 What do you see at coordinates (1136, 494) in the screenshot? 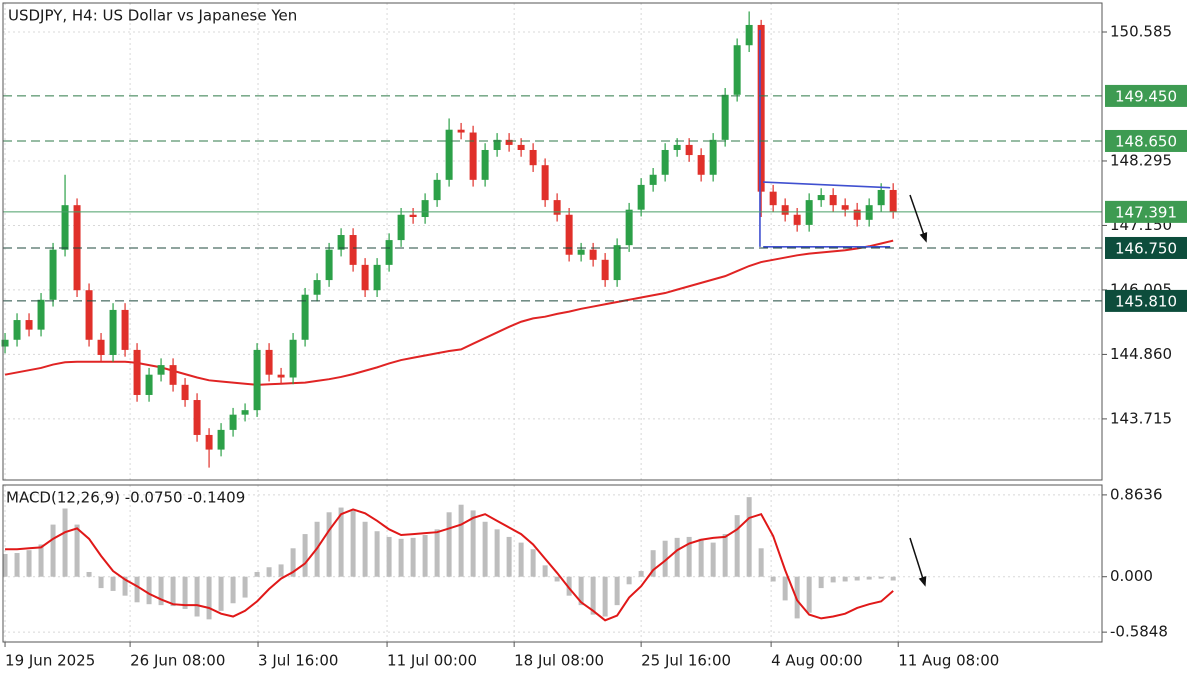
I see `y-tick-label: 0.8636` at bounding box center [1136, 494].